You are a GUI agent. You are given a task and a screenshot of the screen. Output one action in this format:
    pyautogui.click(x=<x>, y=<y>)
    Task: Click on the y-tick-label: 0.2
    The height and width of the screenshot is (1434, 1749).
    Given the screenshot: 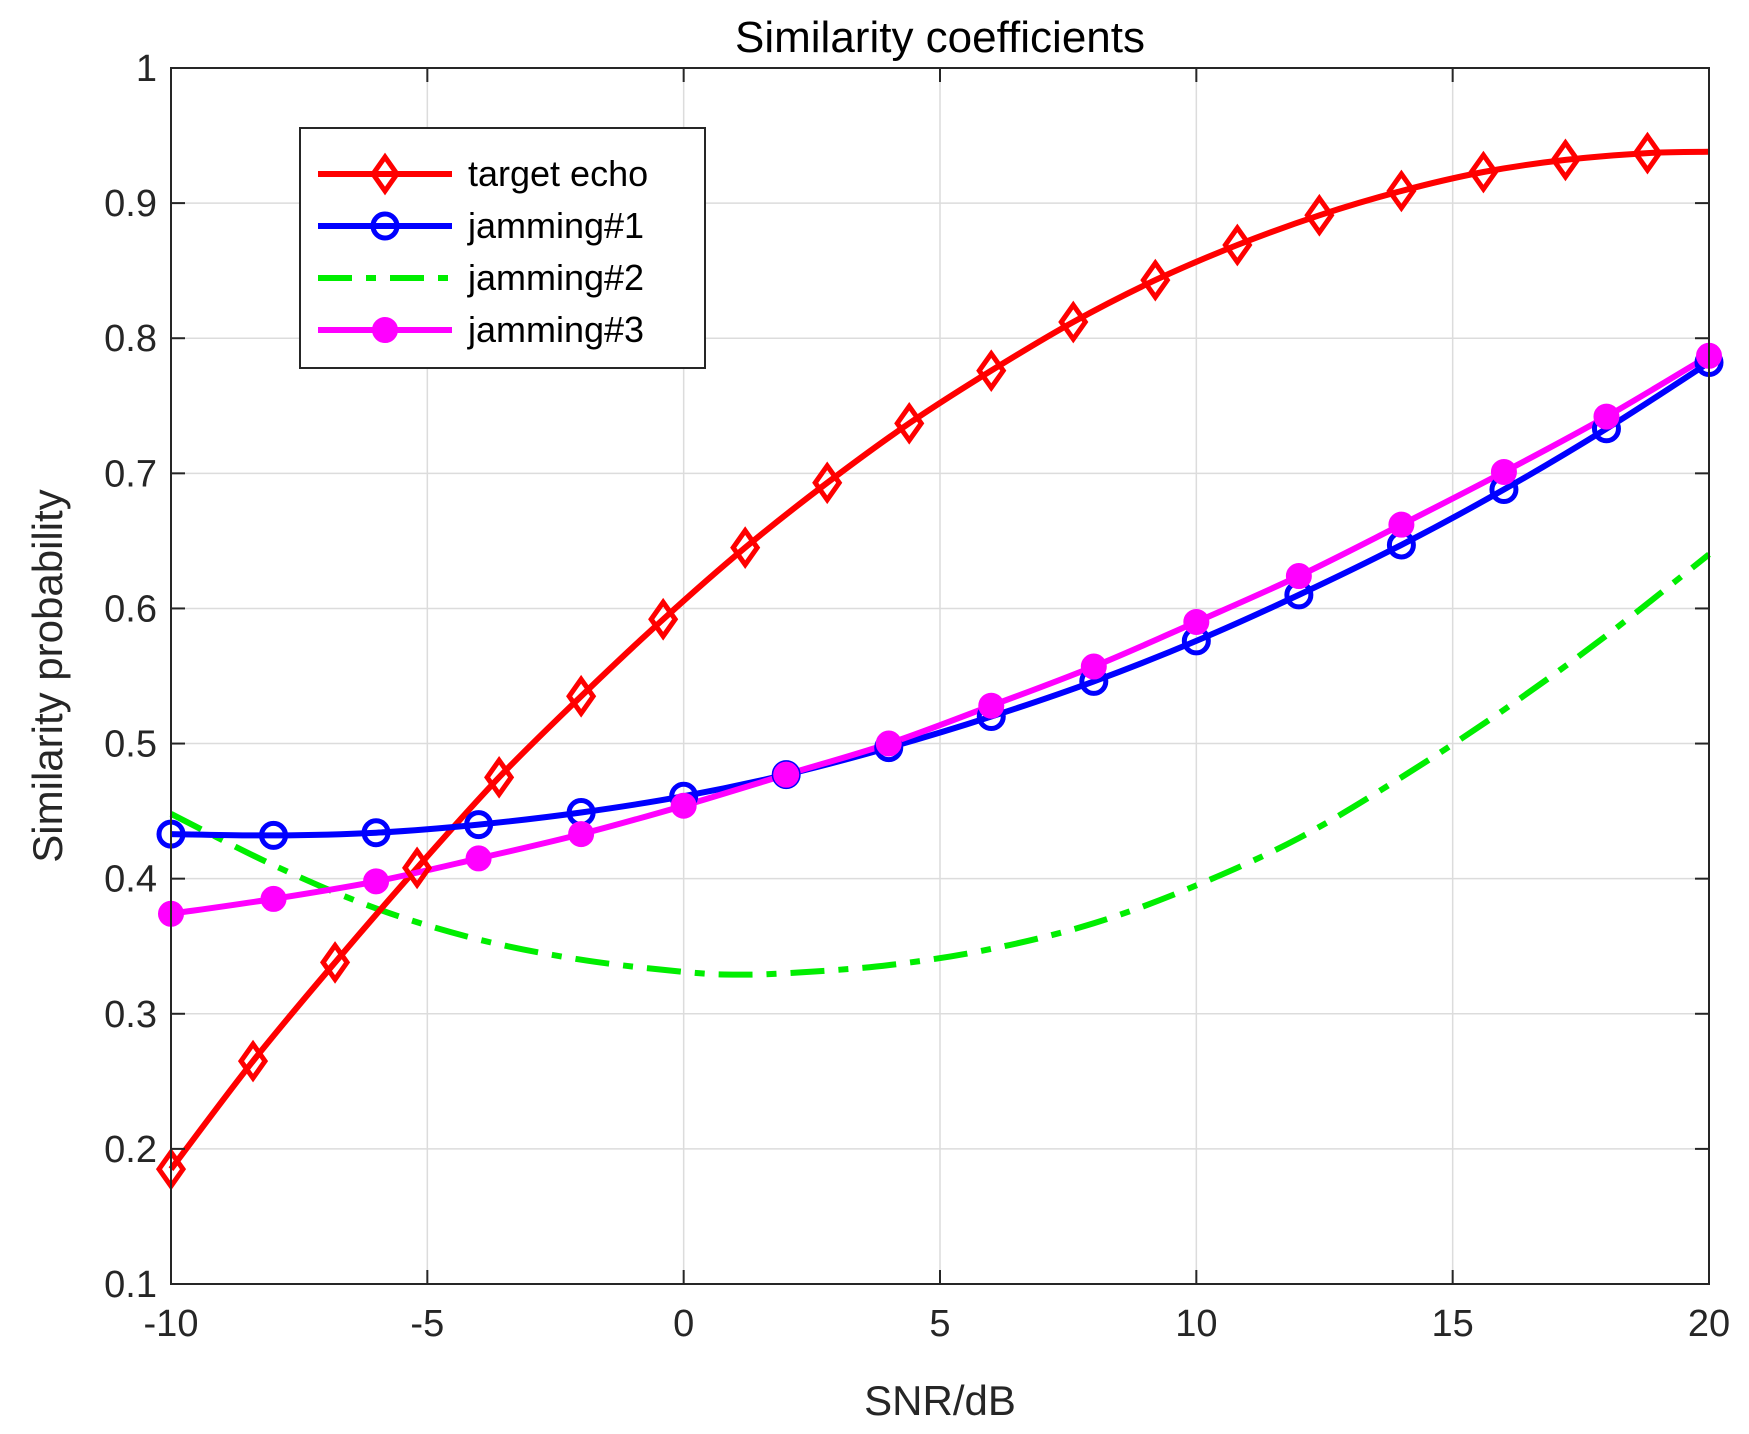 What is the action you would take?
    pyautogui.click(x=130, y=1150)
    